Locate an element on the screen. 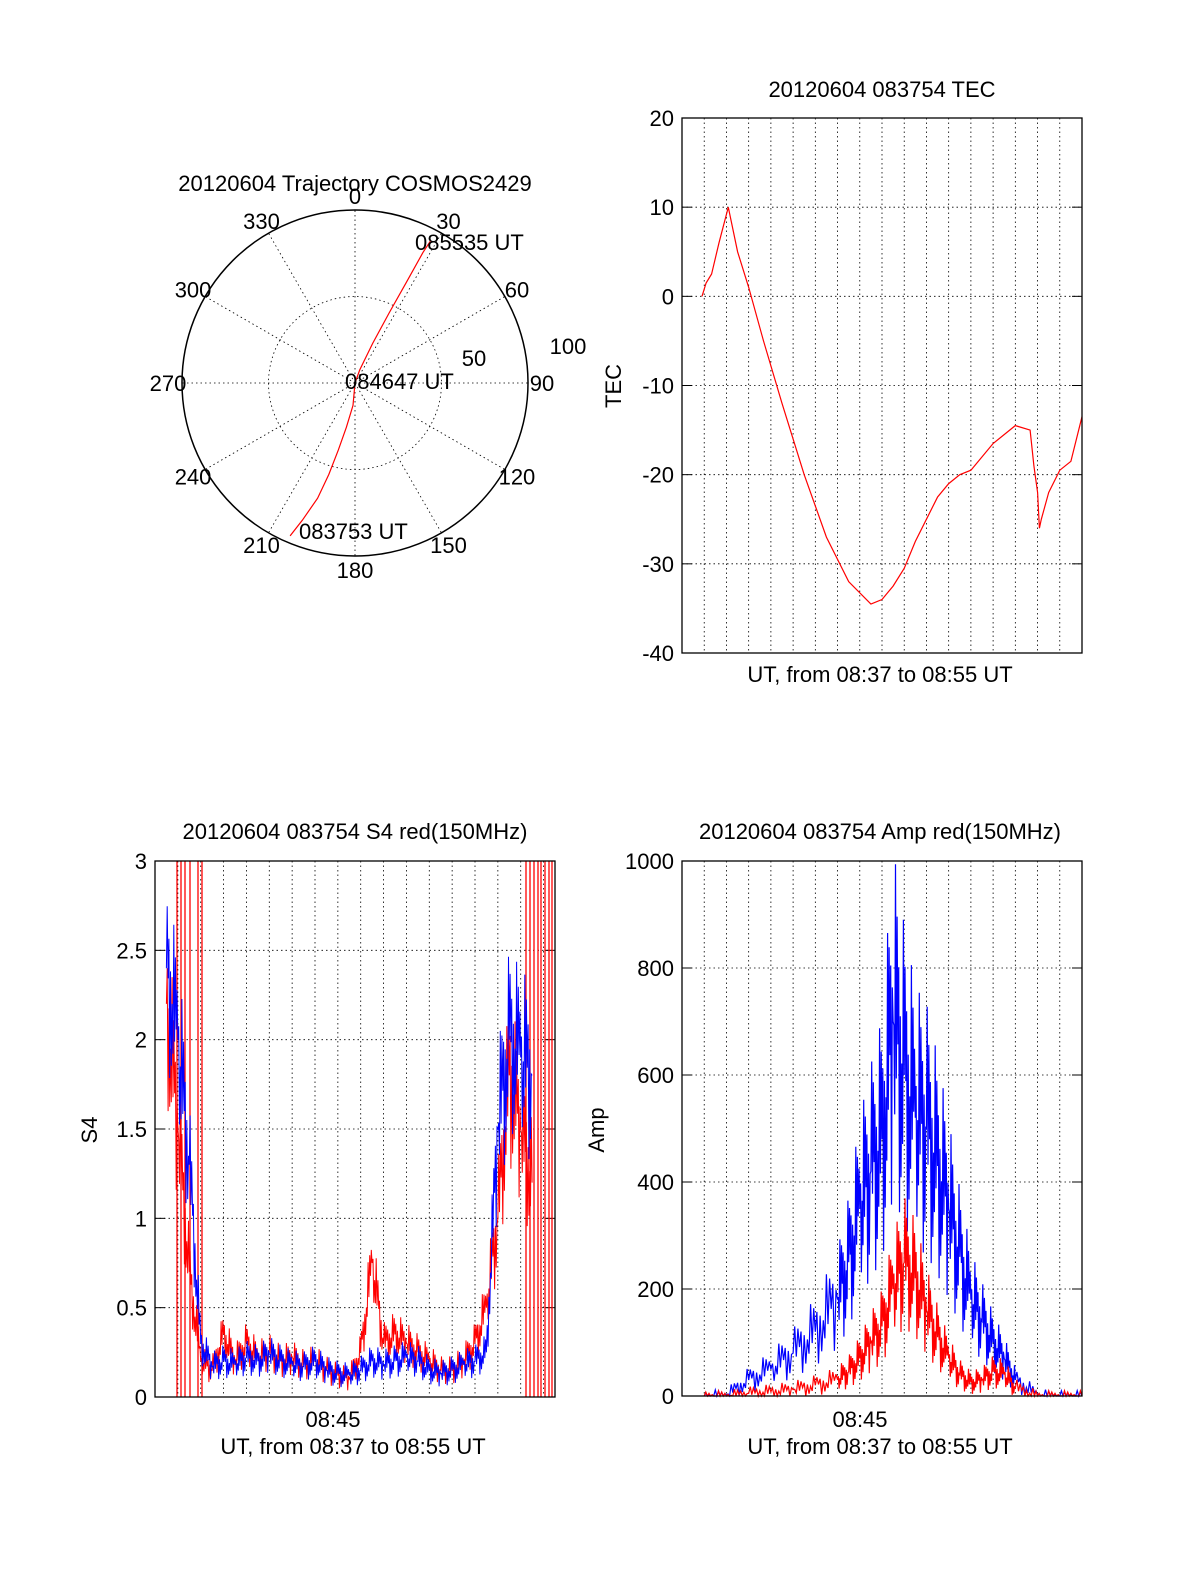 The height and width of the screenshot is (1575, 1200). y-tick-label: 1.5 is located at coordinates (131, 1129).